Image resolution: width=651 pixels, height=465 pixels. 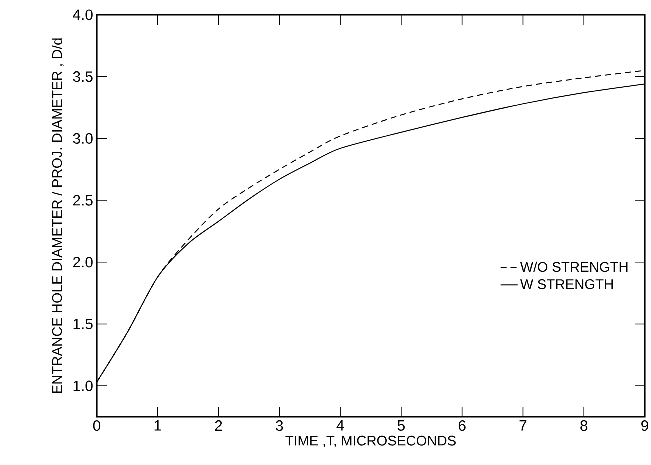 What do you see at coordinates (58, 216) in the screenshot?
I see `y-axis-title: ENTRANCE HOLE DIAMETER / PROJ. DIAMETER , D/d` at bounding box center [58, 216].